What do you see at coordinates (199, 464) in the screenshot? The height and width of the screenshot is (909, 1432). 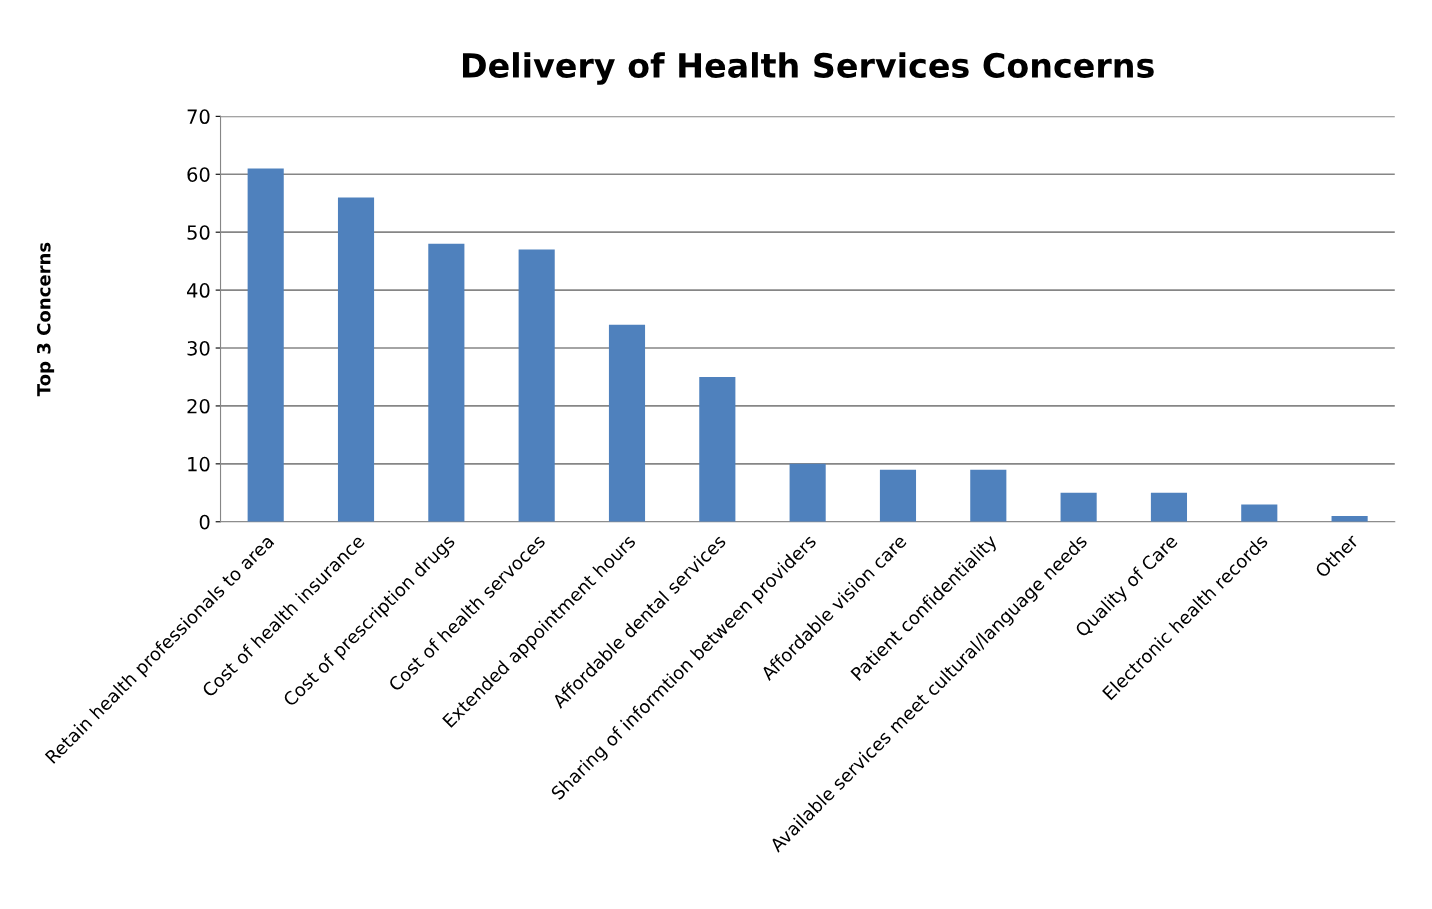 I see `y-tick-label: 10` at bounding box center [199, 464].